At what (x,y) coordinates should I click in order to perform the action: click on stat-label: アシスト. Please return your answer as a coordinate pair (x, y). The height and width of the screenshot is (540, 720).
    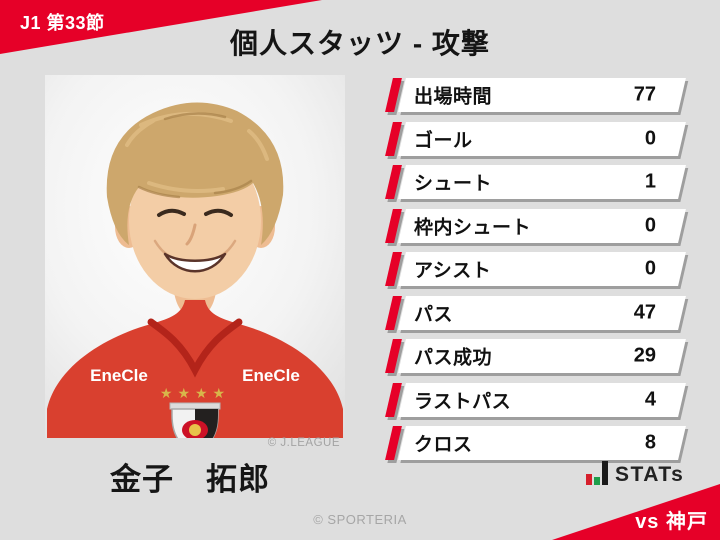
    Looking at the image, I should click on (453, 271).